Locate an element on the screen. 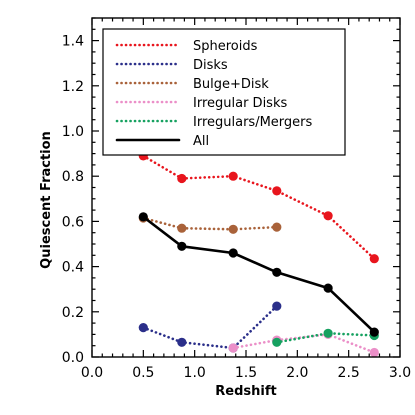 This screenshot has width=415, height=415. y-tick-label: 1.4 is located at coordinates (73, 42).